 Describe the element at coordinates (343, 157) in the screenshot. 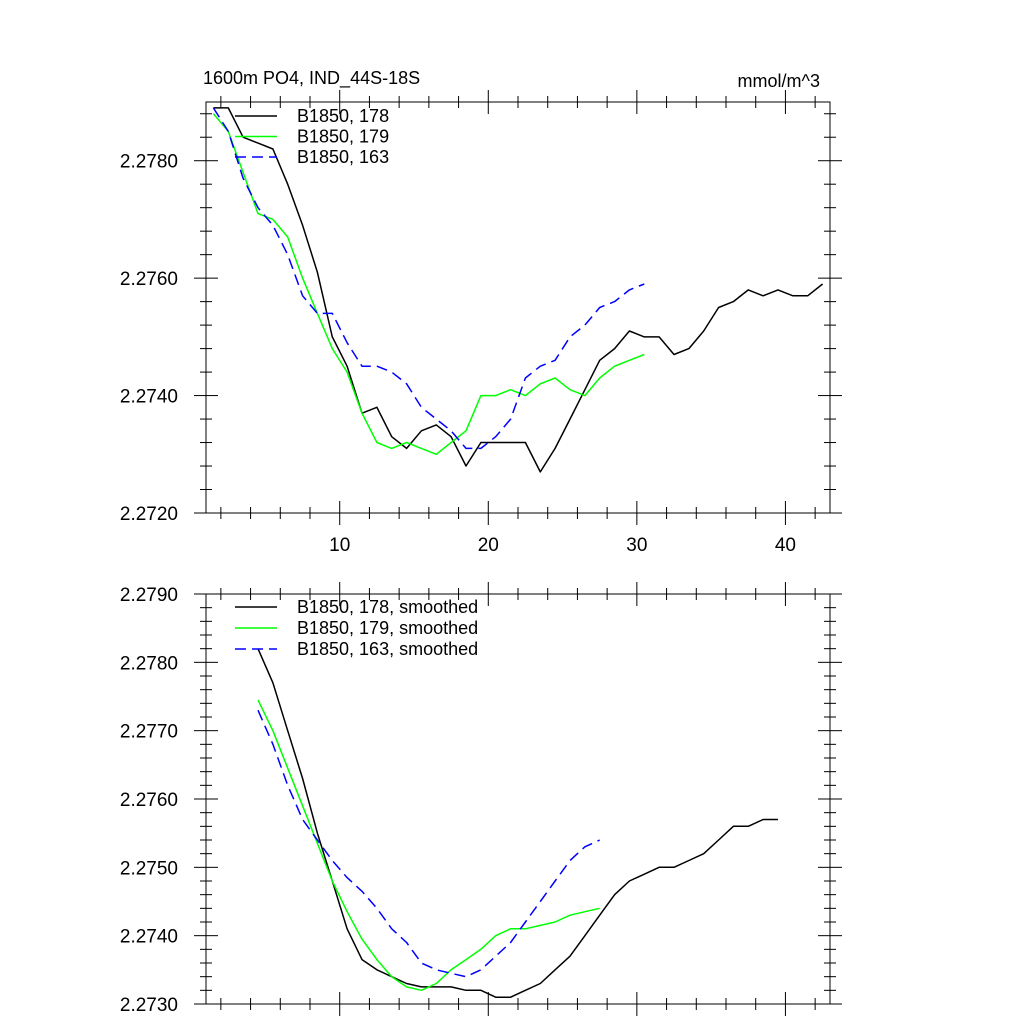

I see `legend-label: B1850, 163` at that location.